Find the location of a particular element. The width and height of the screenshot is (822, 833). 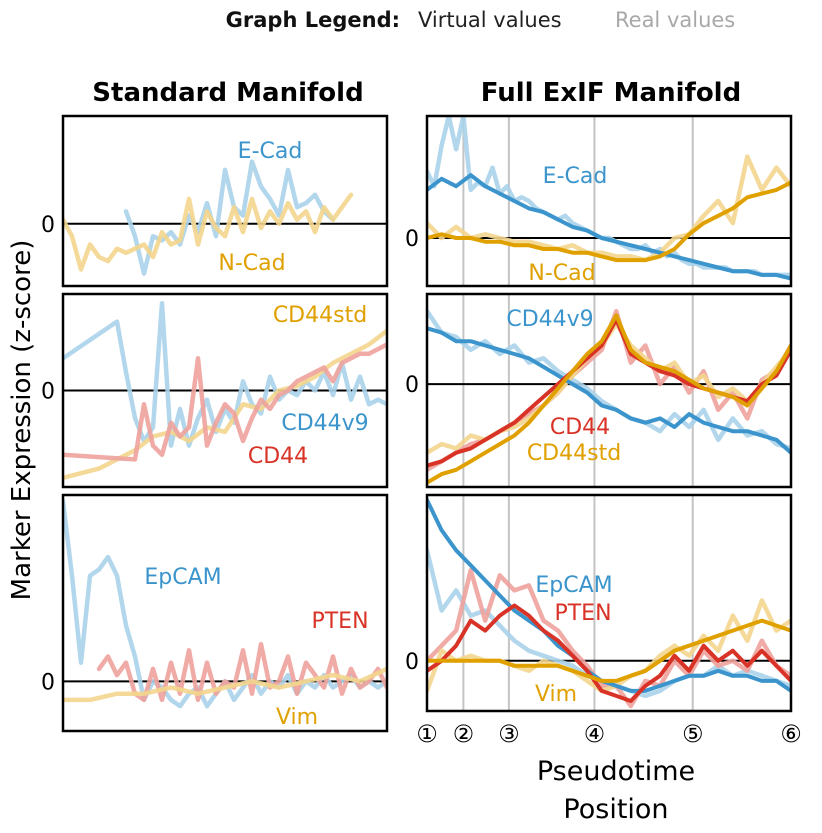

left-column-title: Standard Manifold is located at coordinates (227, 93).